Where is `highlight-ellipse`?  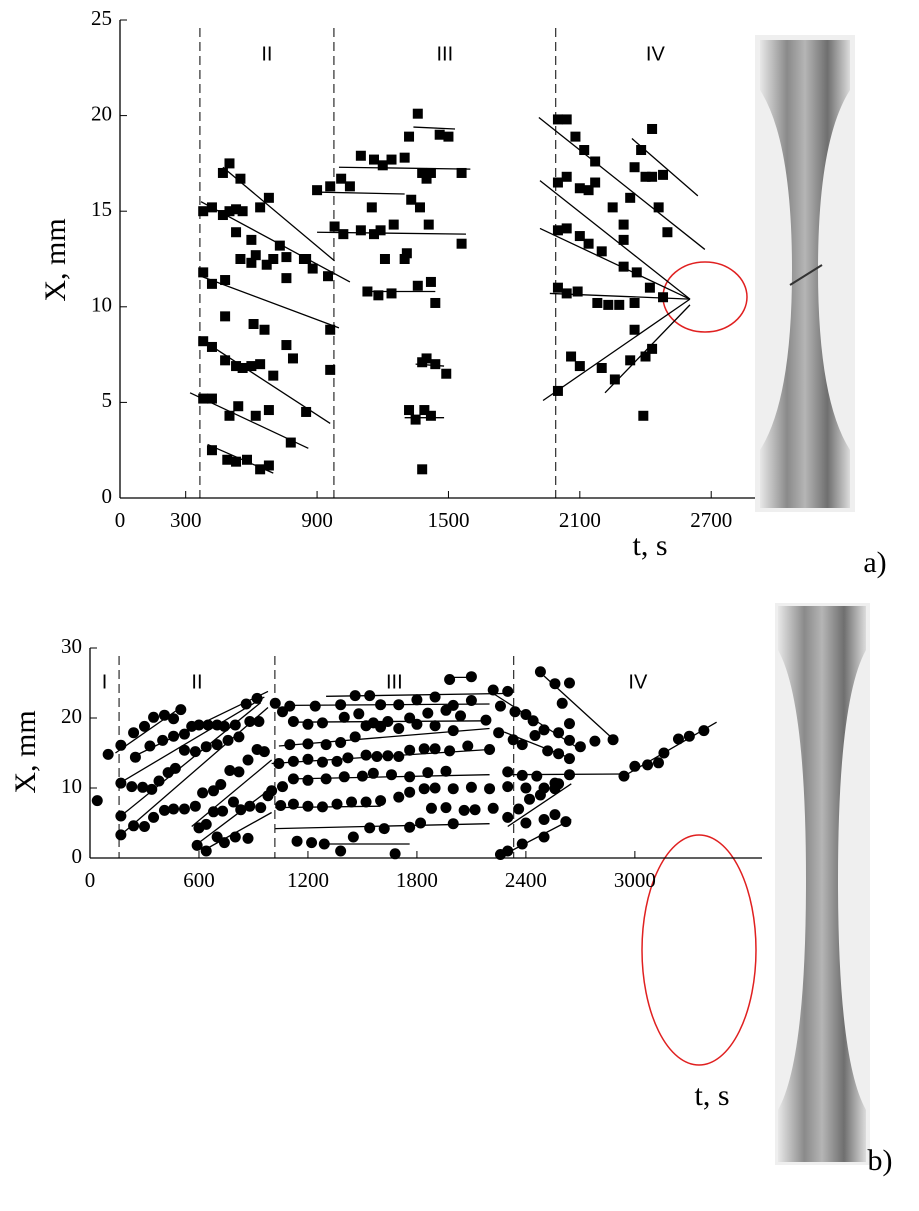 highlight-ellipse is located at coordinates (705, 297).